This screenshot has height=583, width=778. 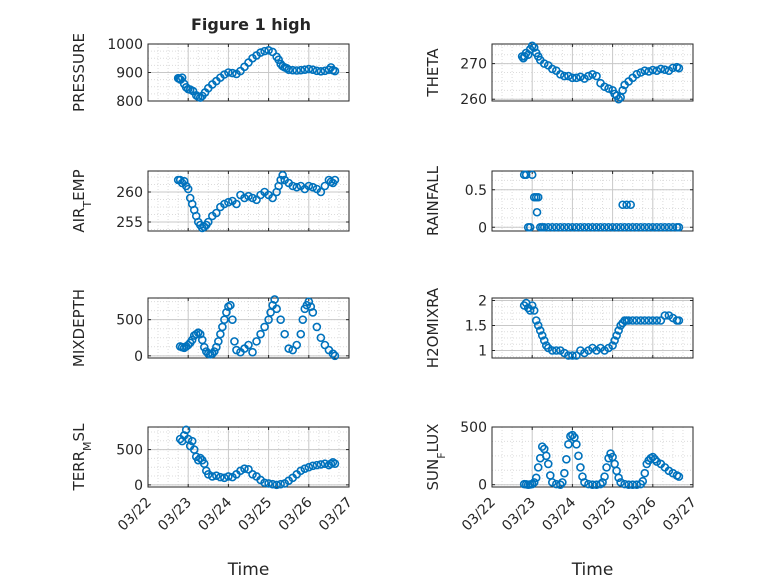 What do you see at coordinates (336, 515) in the screenshot?
I see `x-tick-label: 03/27` at bounding box center [336, 515].